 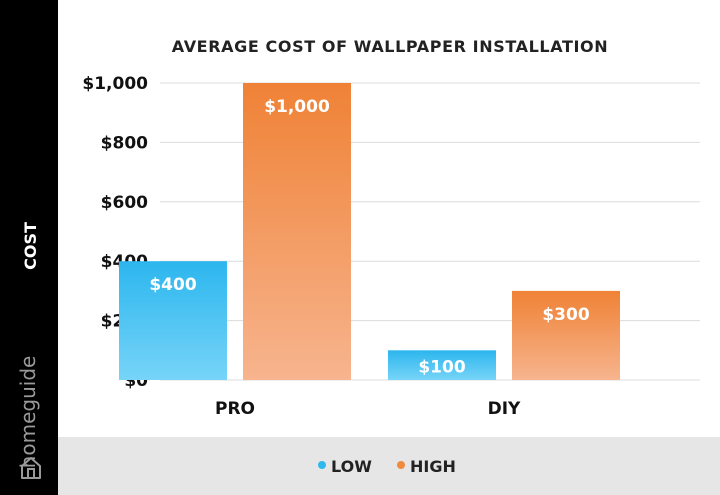 What do you see at coordinates (565, 315) in the screenshot?
I see `bar-value-label: $300` at bounding box center [565, 315].